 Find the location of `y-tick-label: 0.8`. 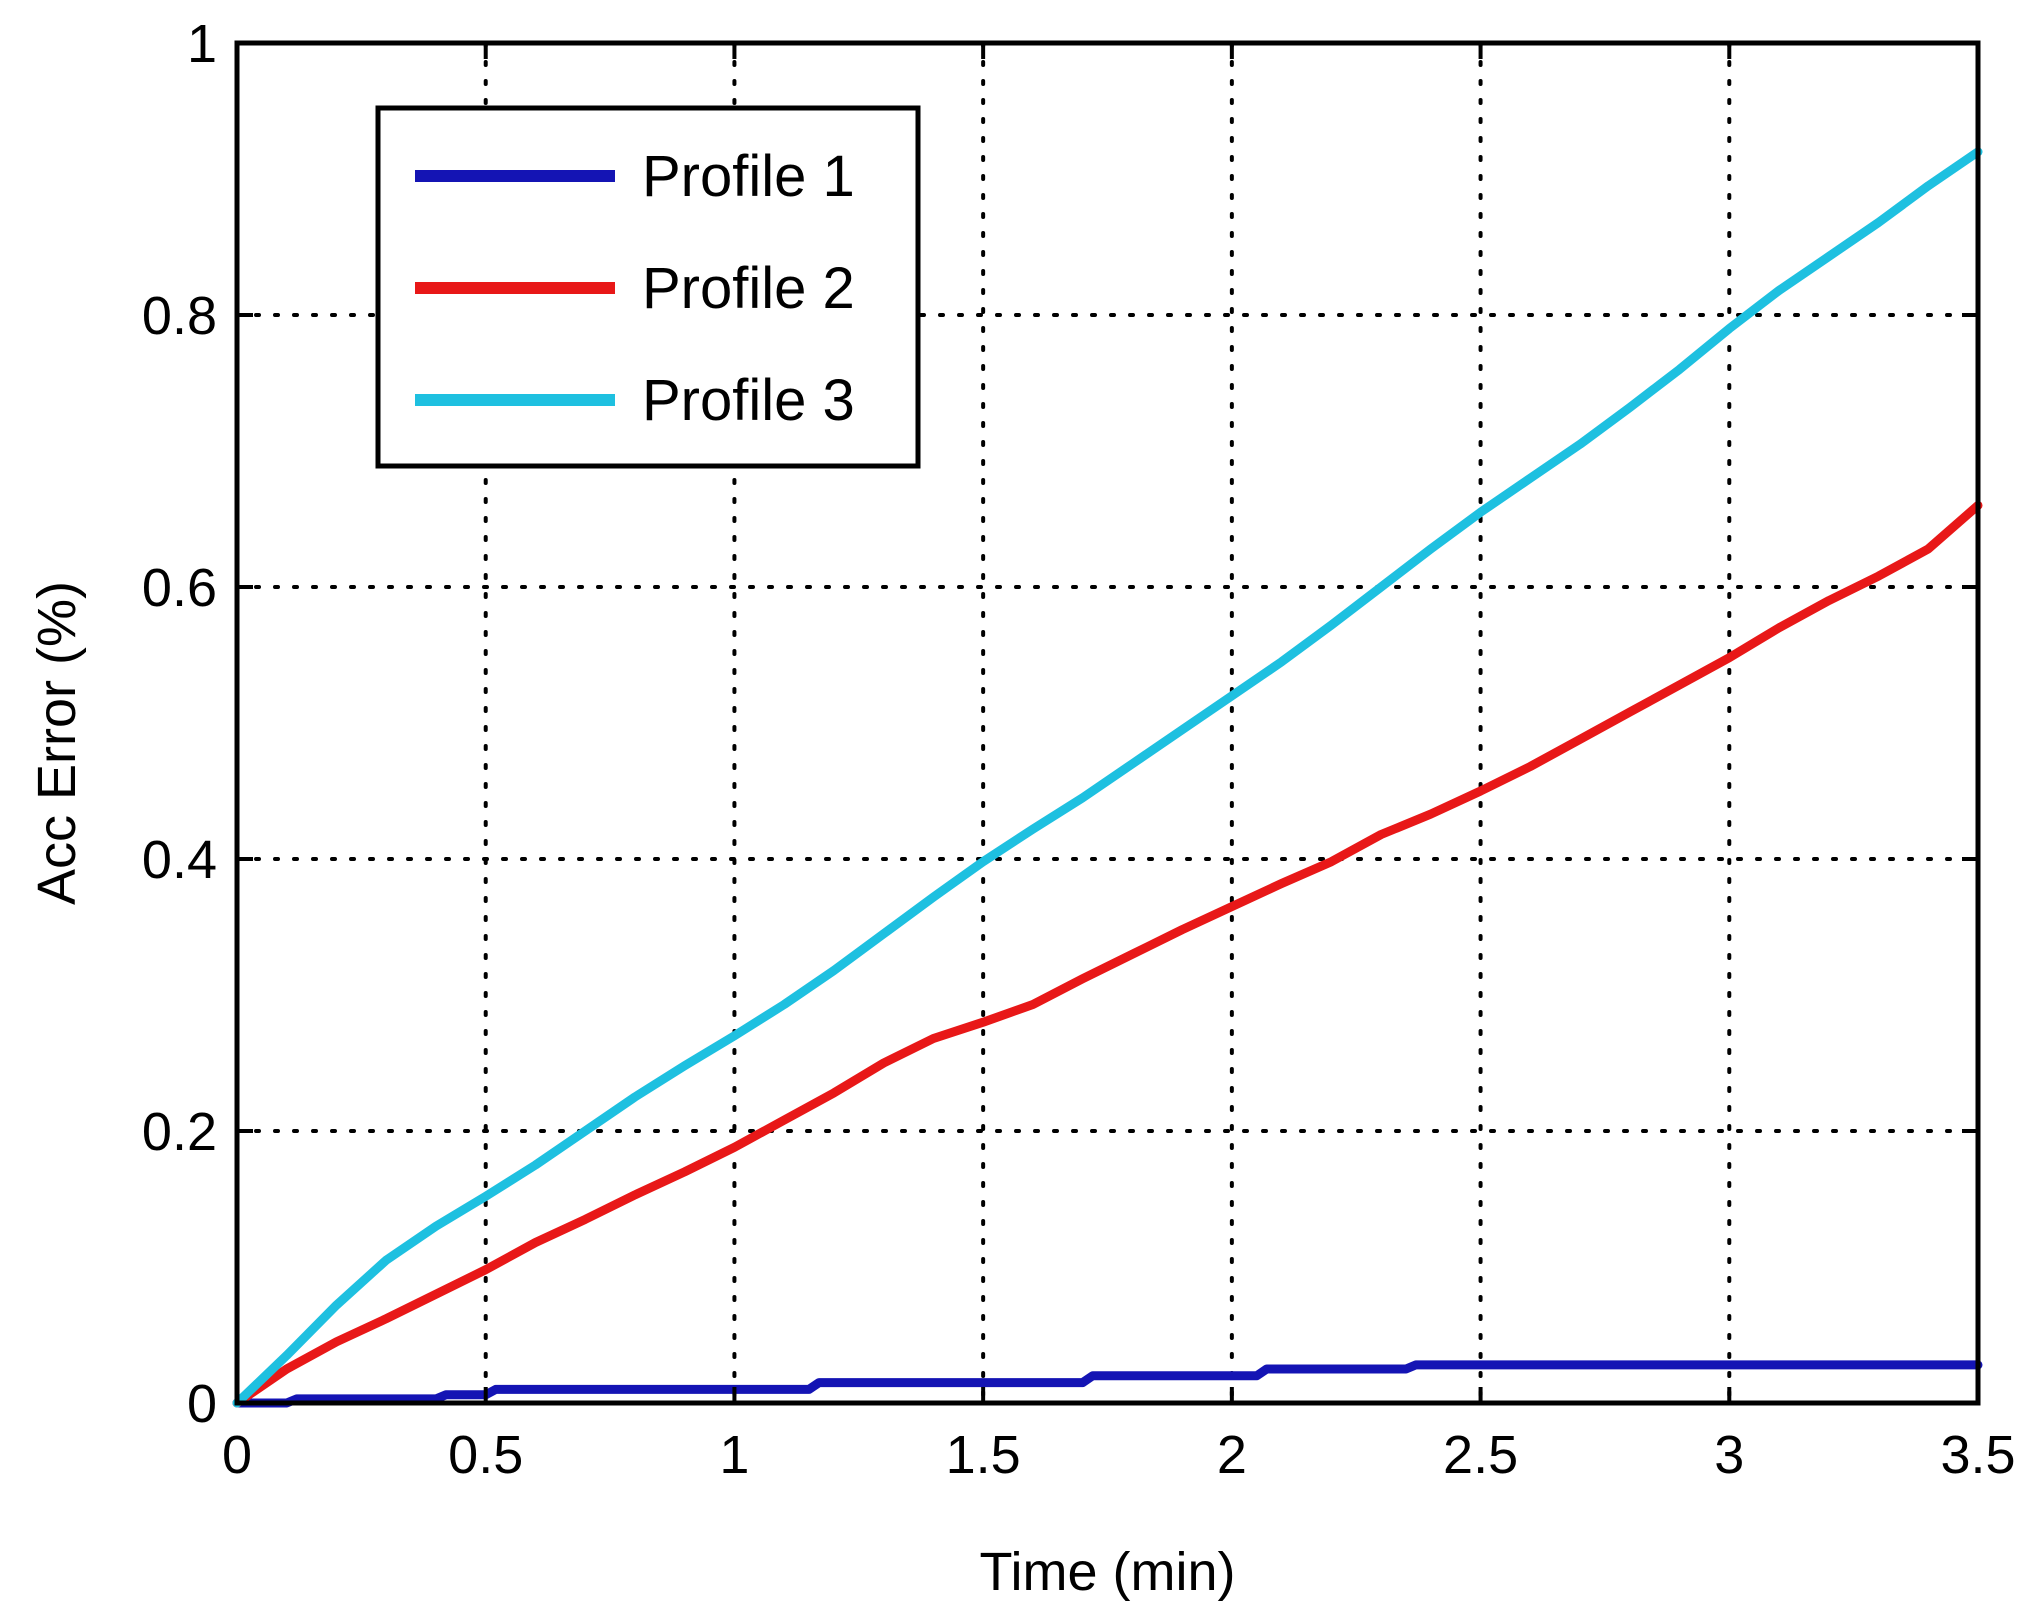

y-tick-label: 0.8 is located at coordinates (179, 316).